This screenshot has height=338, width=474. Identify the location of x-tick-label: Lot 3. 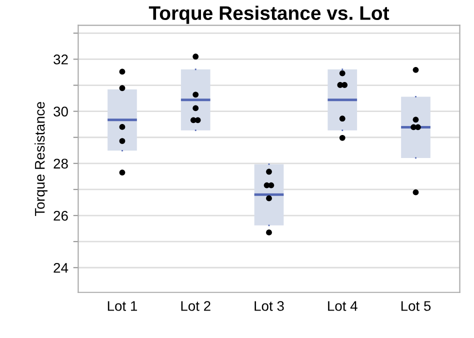
(269, 306).